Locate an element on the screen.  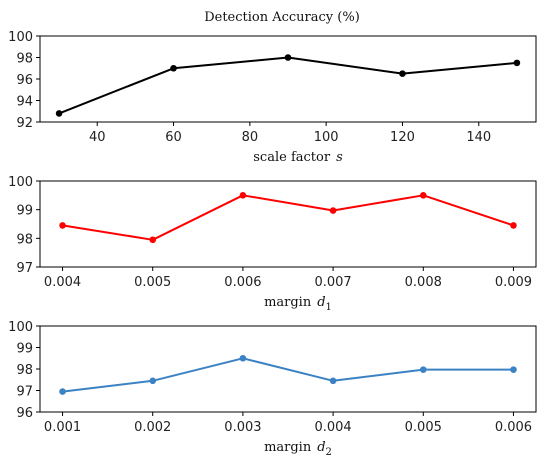
x-tick-label: 140 is located at coordinates (478, 137).